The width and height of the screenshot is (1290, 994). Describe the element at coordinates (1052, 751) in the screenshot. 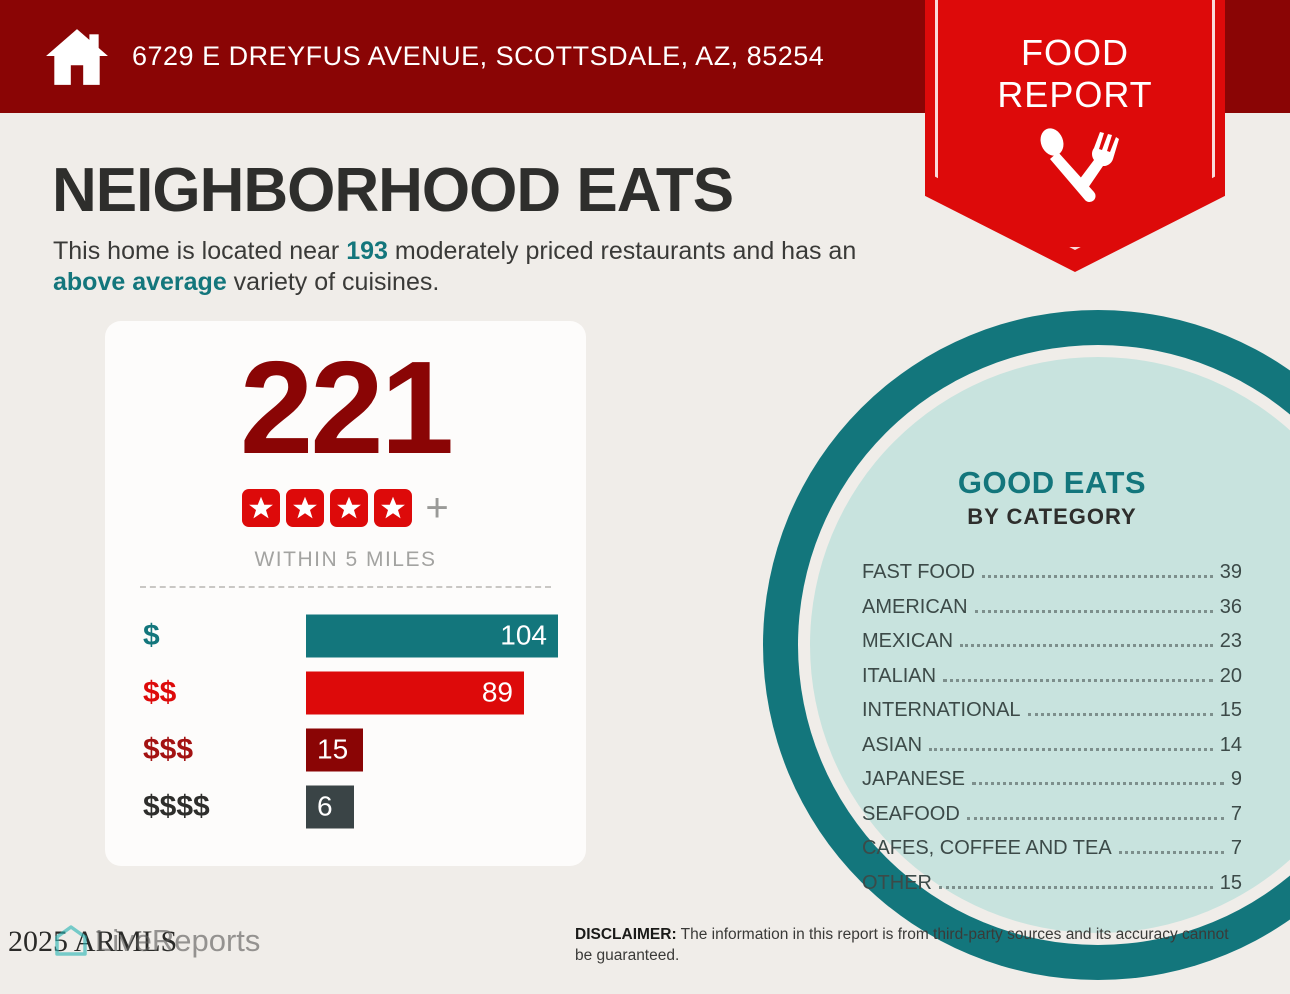

I see `list-item: ASIAN 14` at that location.